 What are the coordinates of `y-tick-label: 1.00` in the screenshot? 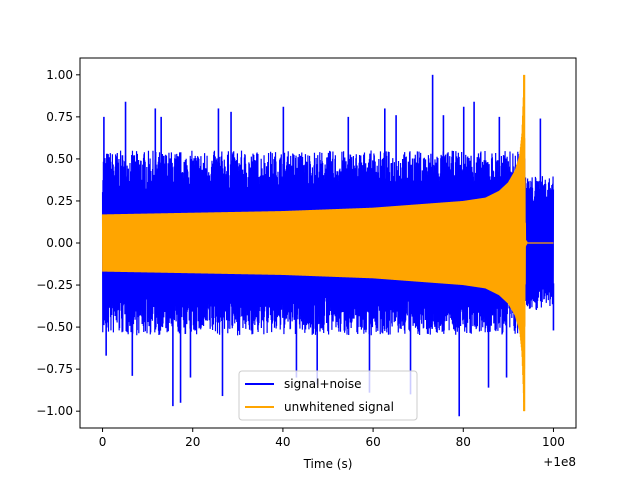 It's located at (59, 75).